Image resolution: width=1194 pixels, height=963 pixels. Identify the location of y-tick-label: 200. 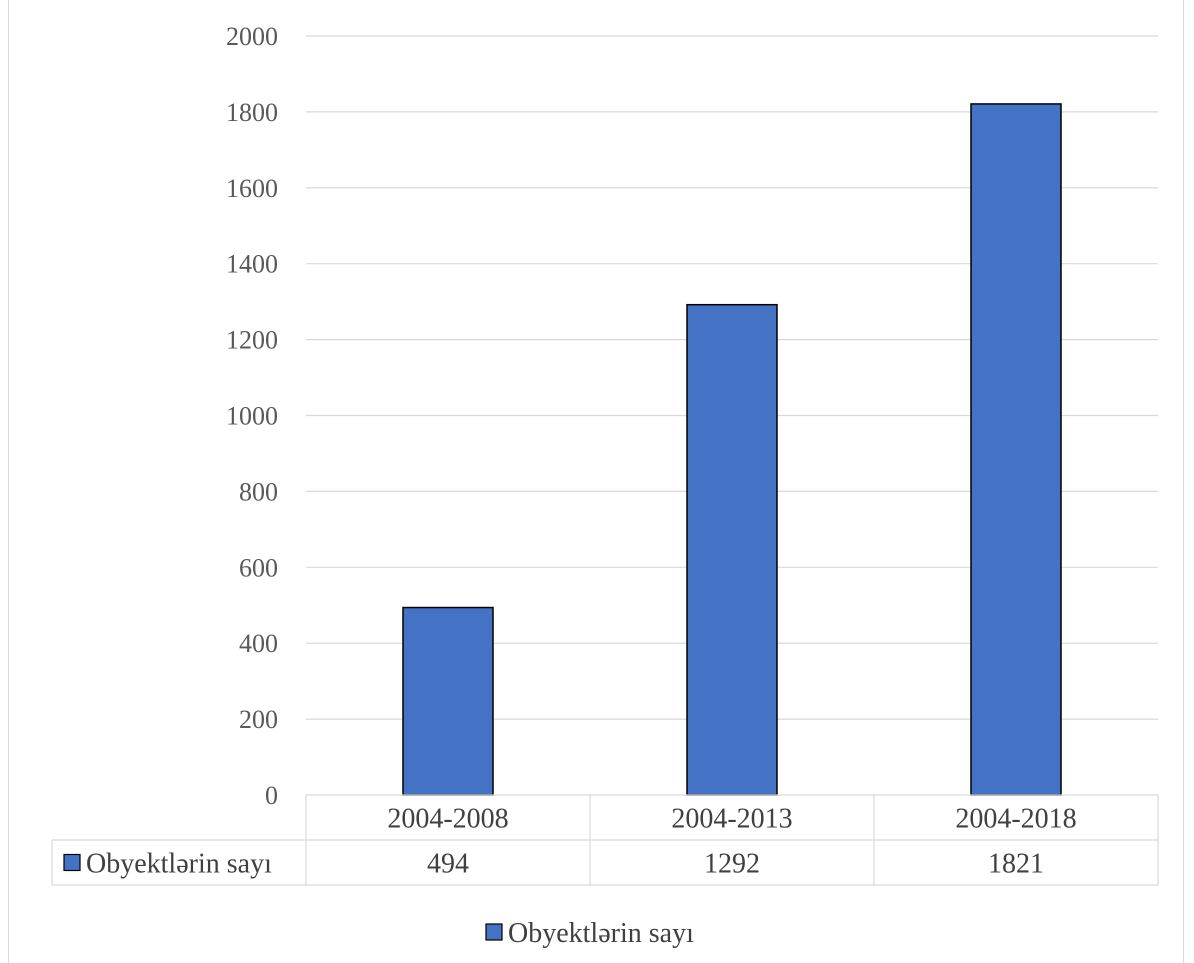
(258, 719).